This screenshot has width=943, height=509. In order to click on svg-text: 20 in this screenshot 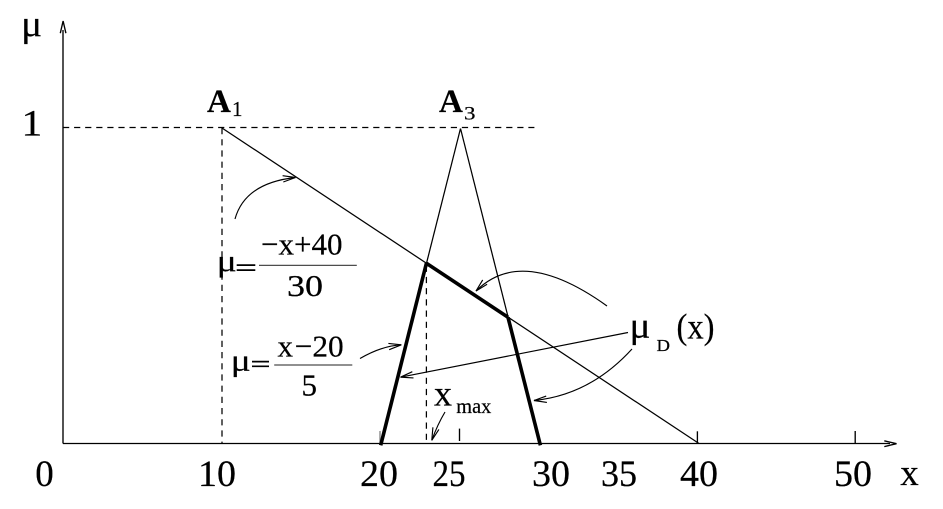, I will do `click(379, 474)`.